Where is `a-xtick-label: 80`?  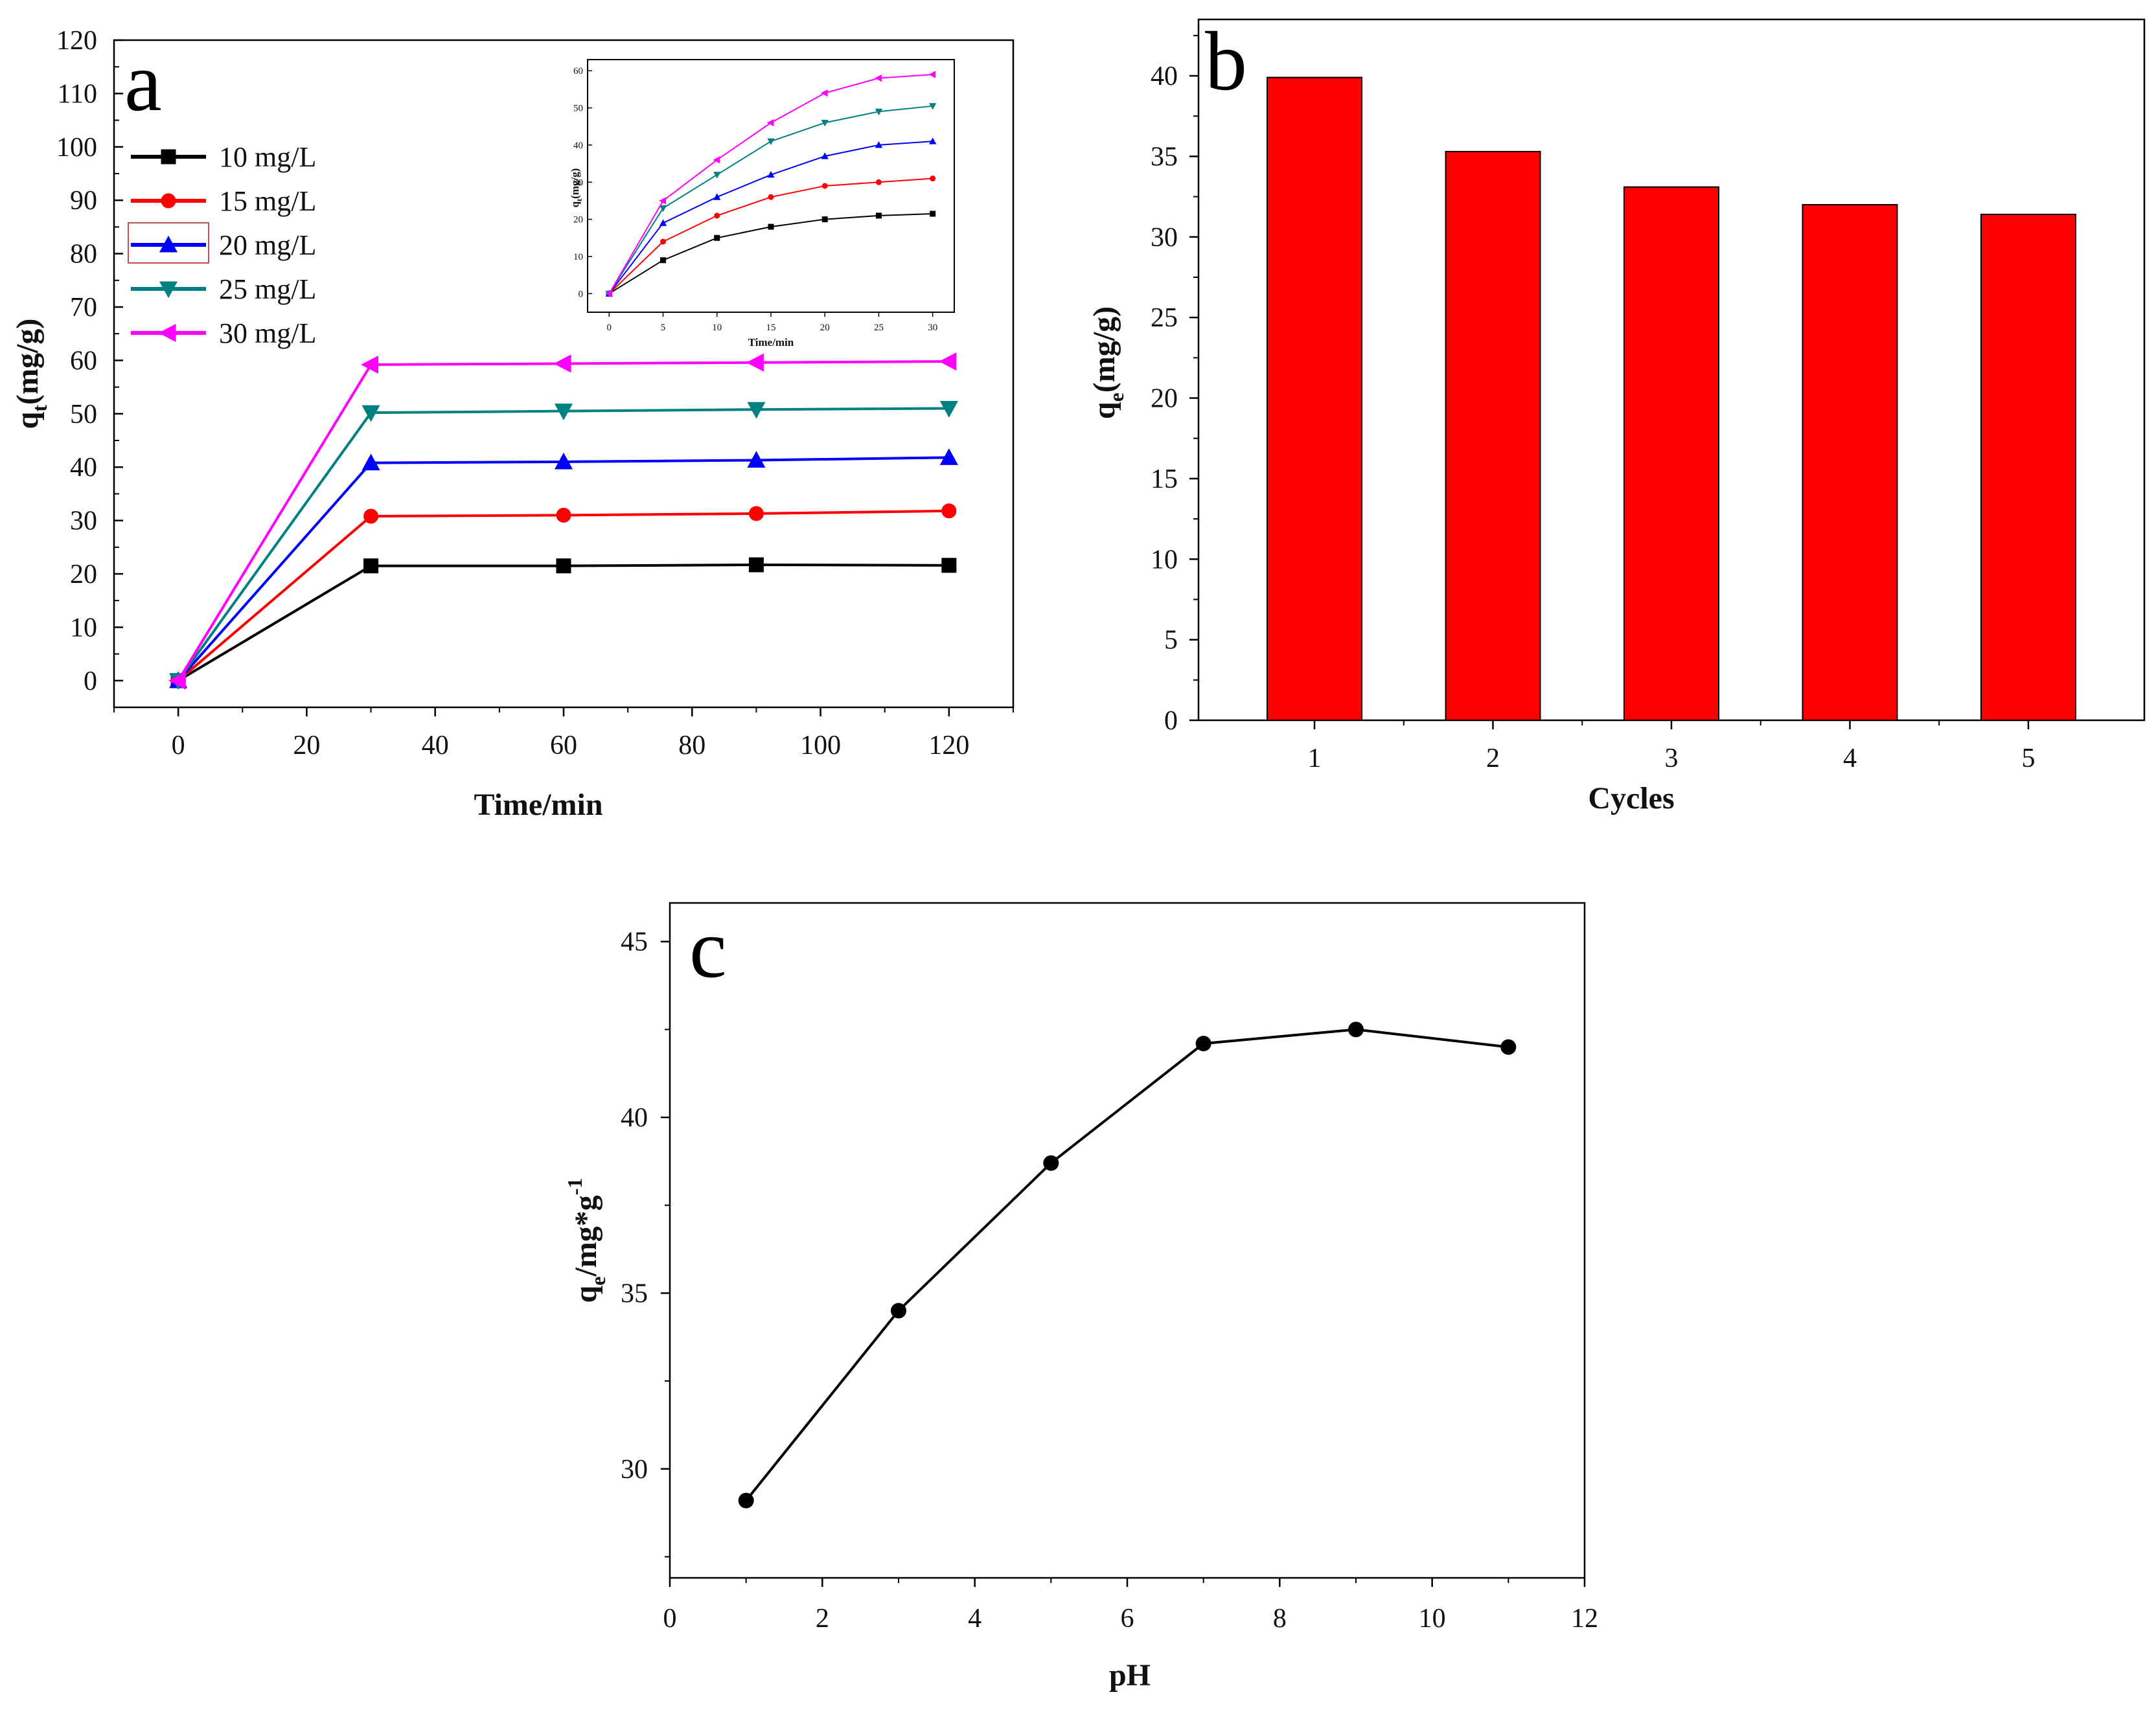 a-xtick-label: 80 is located at coordinates (691, 745).